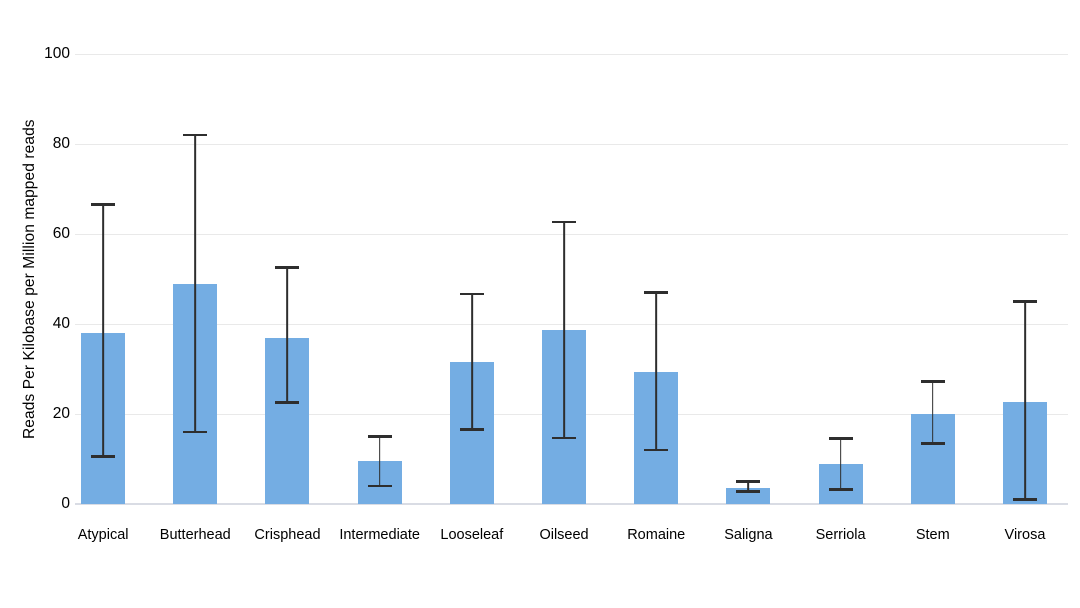  What do you see at coordinates (57, 53) in the screenshot?
I see `y-tick-label: 100` at bounding box center [57, 53].